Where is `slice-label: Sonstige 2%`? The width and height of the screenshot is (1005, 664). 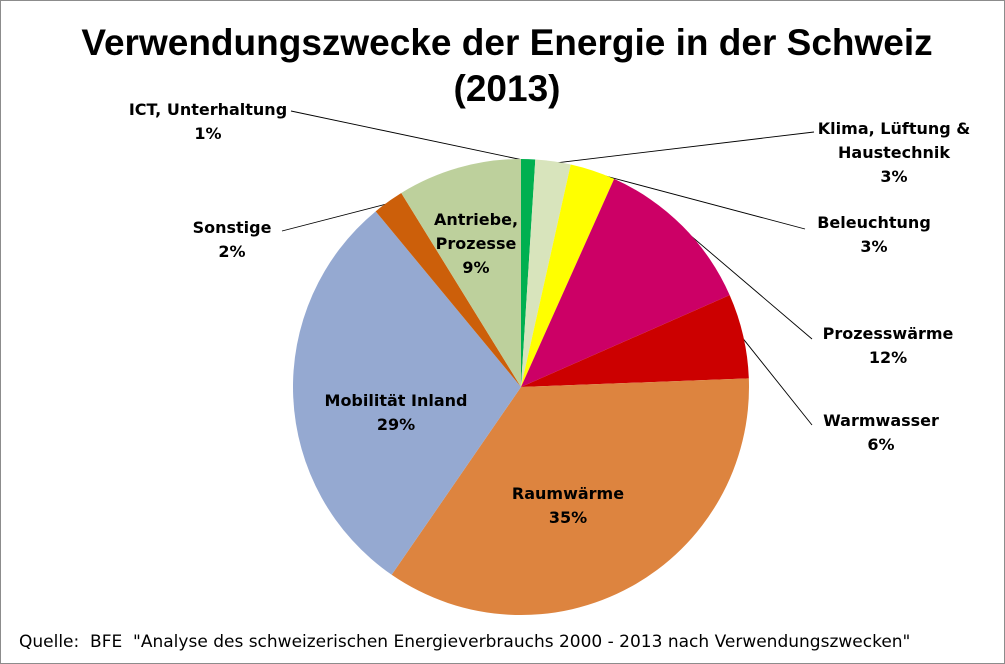 slice-label: Sonstige 2% is located at coordinates (232, 239).